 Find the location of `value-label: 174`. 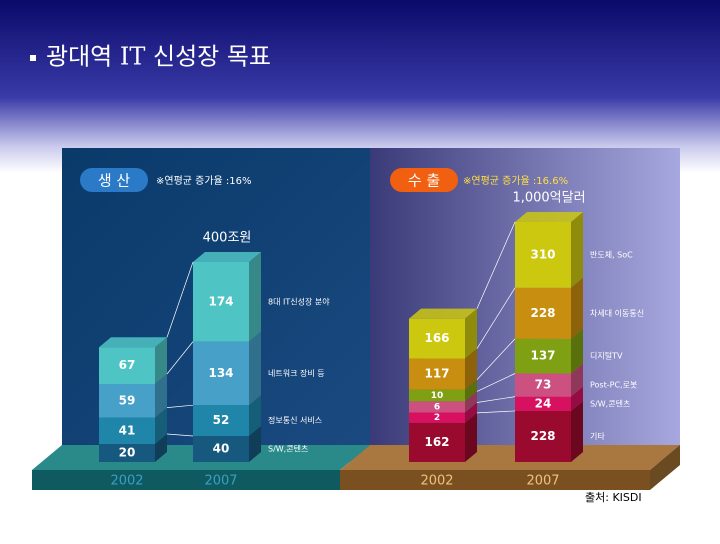

value-label: 174 is located at coordinates (220, 301).